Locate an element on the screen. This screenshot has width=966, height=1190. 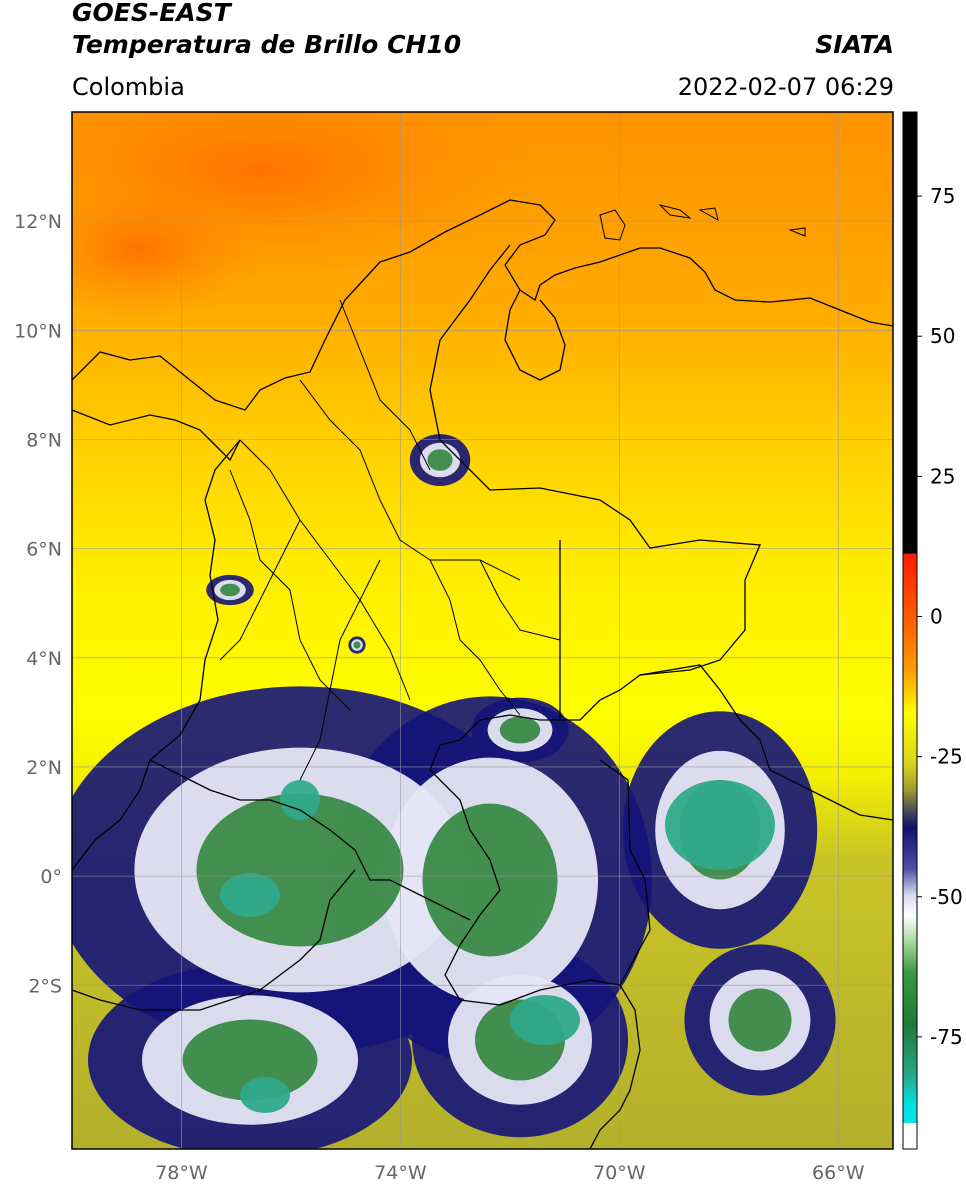
colombia-brazil-border is located at coordinates (525, 860).